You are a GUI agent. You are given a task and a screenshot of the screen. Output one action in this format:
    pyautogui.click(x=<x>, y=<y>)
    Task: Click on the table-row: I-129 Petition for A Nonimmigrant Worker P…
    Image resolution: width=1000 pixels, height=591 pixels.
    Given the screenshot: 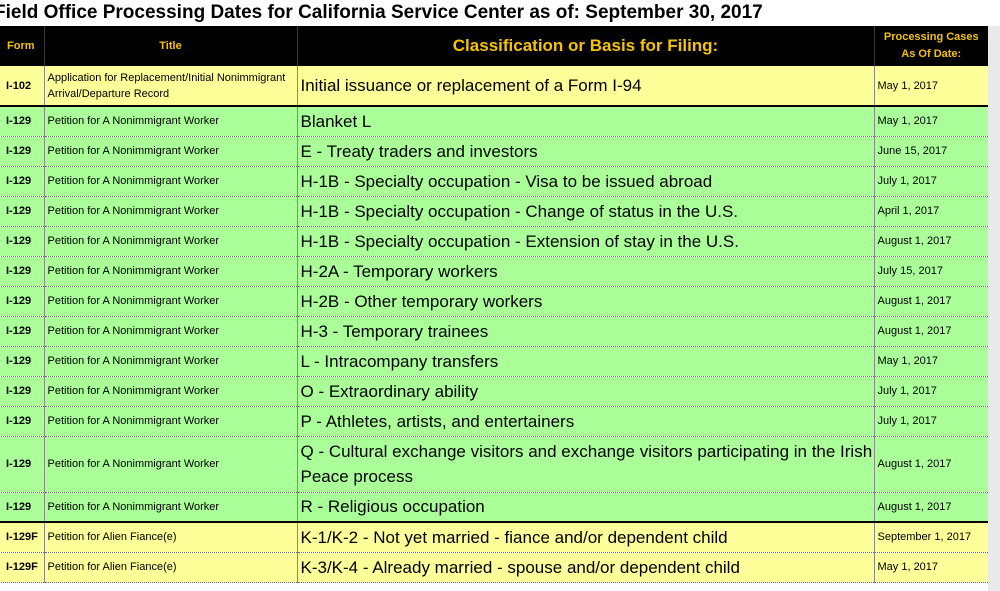 What is the action you would take?
    pyautogui.click(x=494, y=421)
    